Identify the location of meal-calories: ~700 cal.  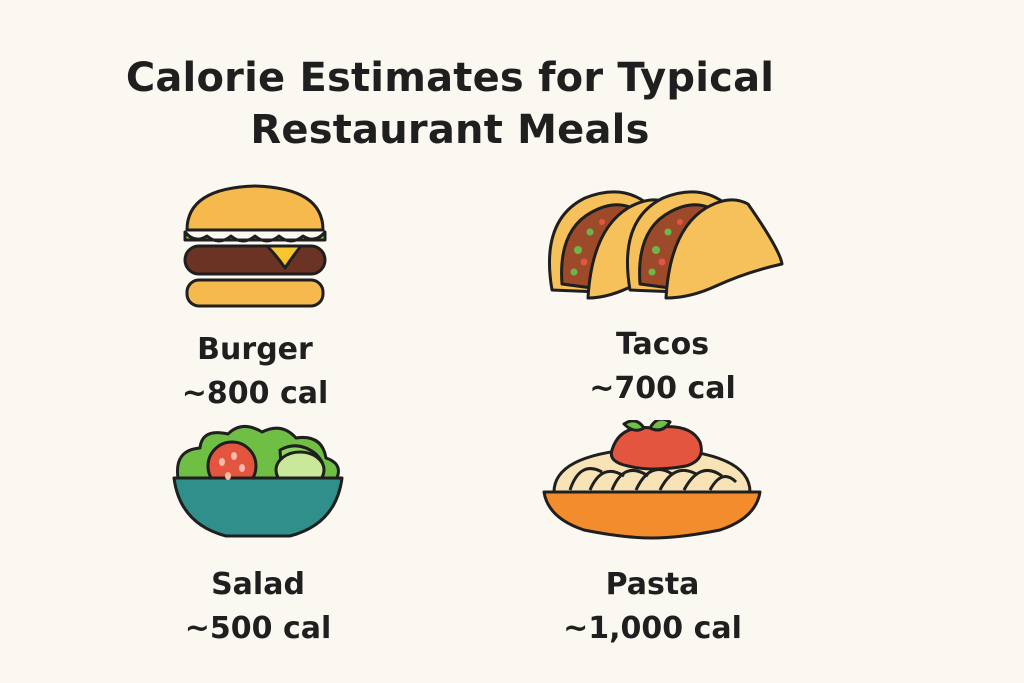
(662, 388).